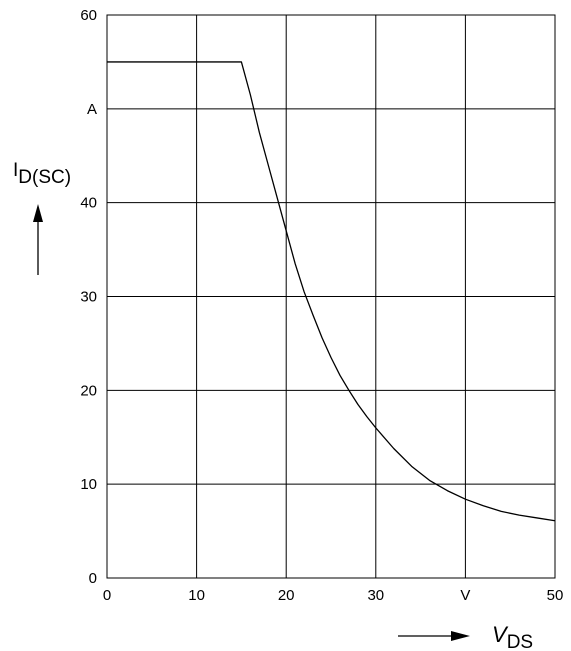  I want to click on y-tick-label: 20, so click(88, 390).